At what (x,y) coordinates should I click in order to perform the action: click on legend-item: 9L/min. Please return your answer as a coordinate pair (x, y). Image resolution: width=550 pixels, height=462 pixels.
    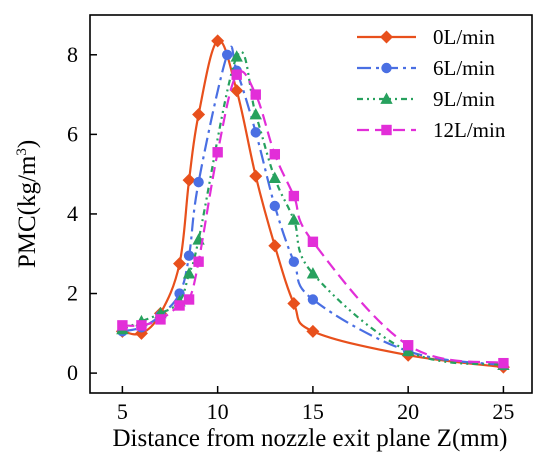
    Looking at the image, I should click on (426, 99).